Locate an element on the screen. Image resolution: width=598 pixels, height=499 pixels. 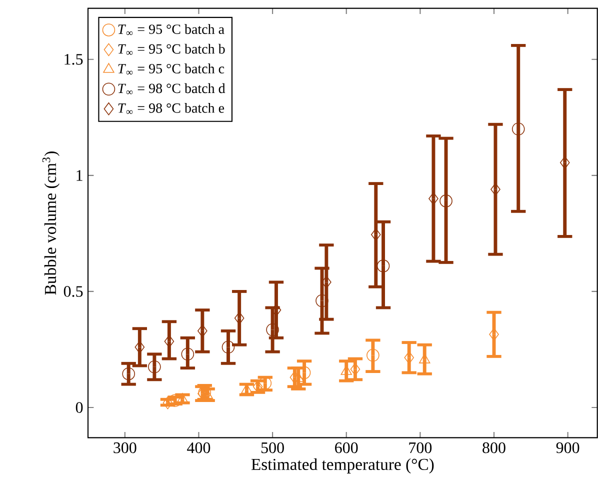
x-tick-label: 600 is located at coordinates (346, 448).